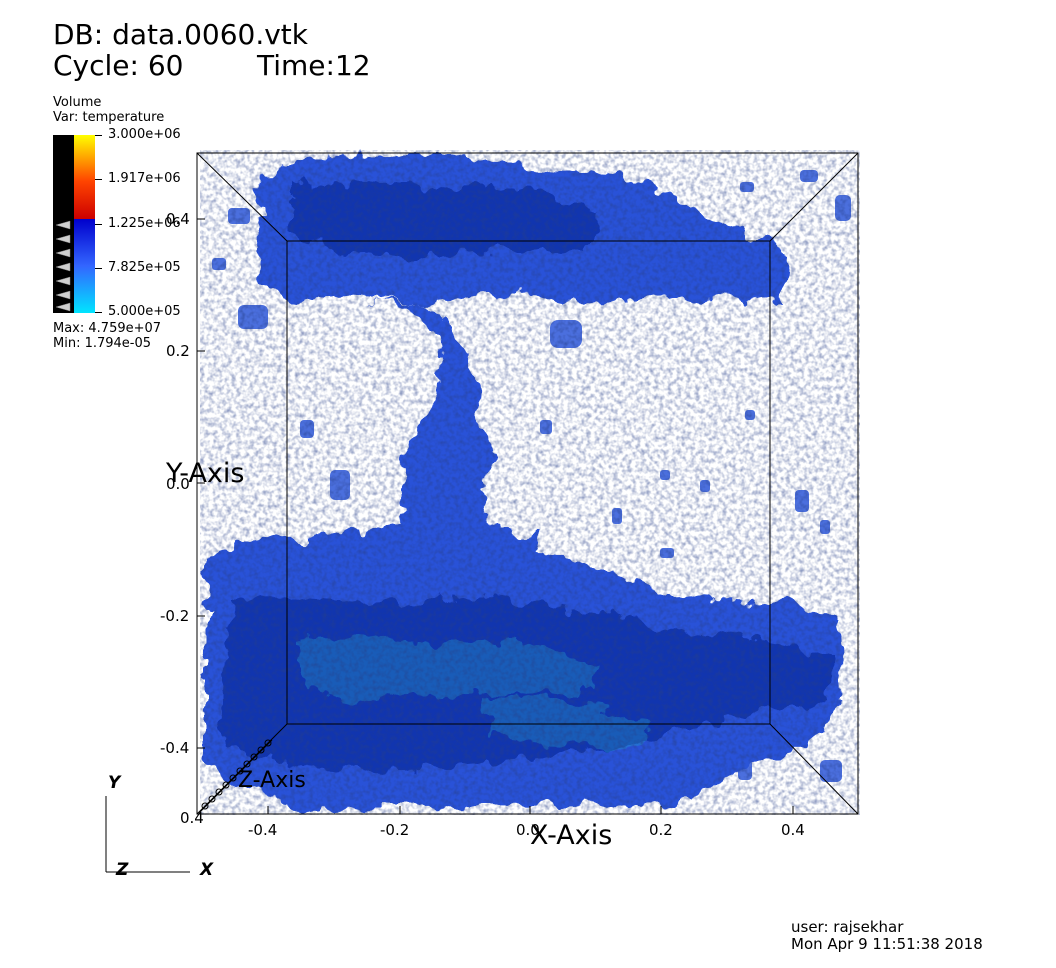  What do you see at coordinates (178, 351) in the screenshot?
I see `y-tick-label: 0.2` at bounding box center [178, 351].